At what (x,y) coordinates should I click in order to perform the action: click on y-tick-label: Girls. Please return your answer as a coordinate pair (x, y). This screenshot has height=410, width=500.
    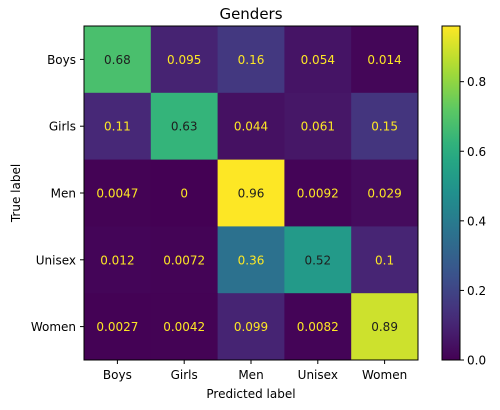
    Looking at the image, I should click on (62, 127).